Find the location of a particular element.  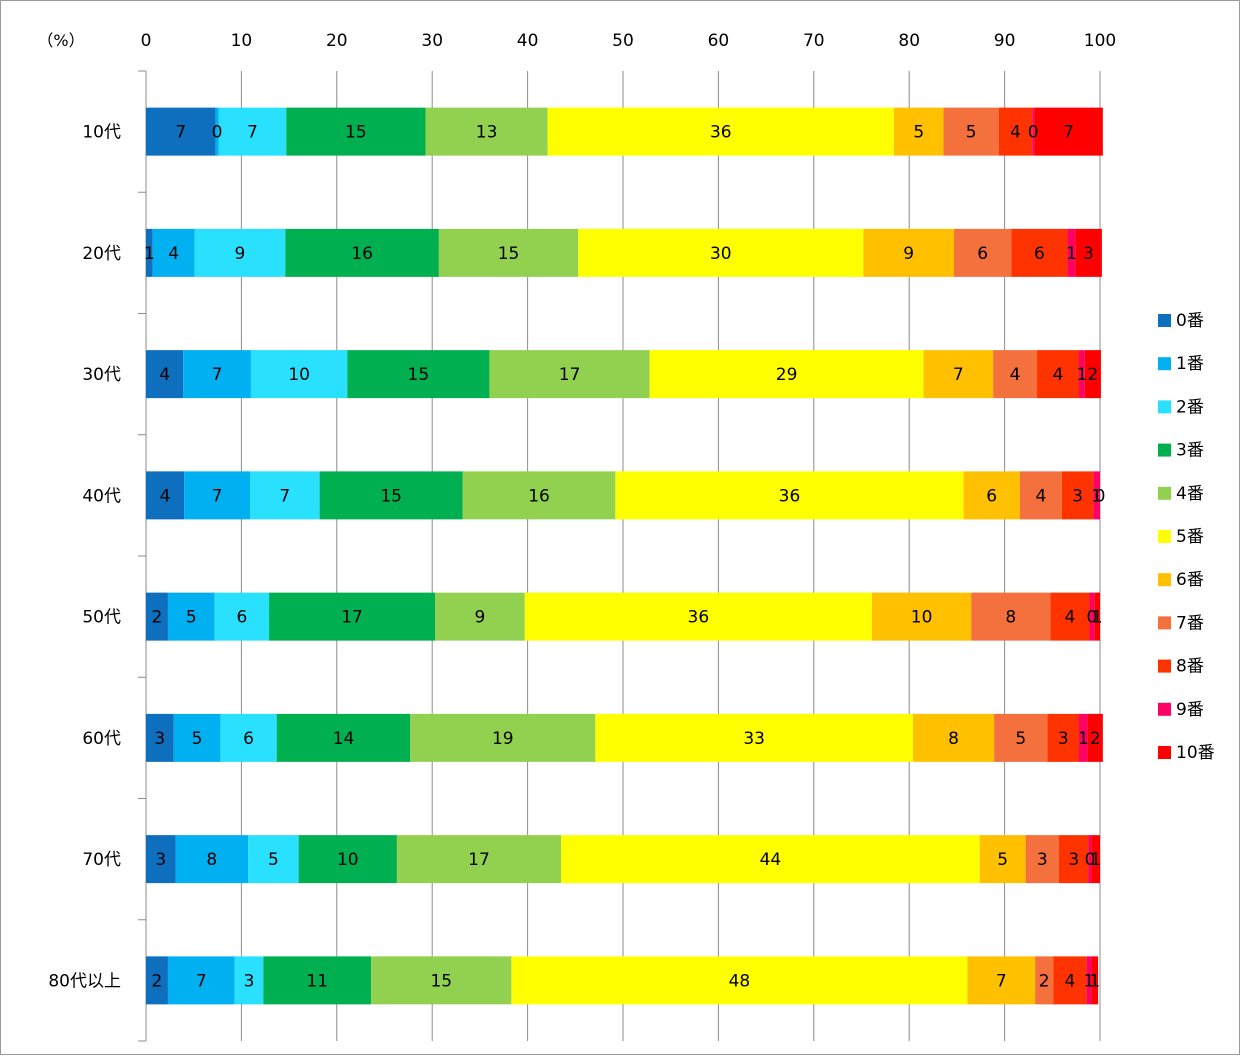

legend: 0番 1番 2番 3番 4番 5番 6番 7番 8番 9番 10番 is located at coordinates (1186, 537).